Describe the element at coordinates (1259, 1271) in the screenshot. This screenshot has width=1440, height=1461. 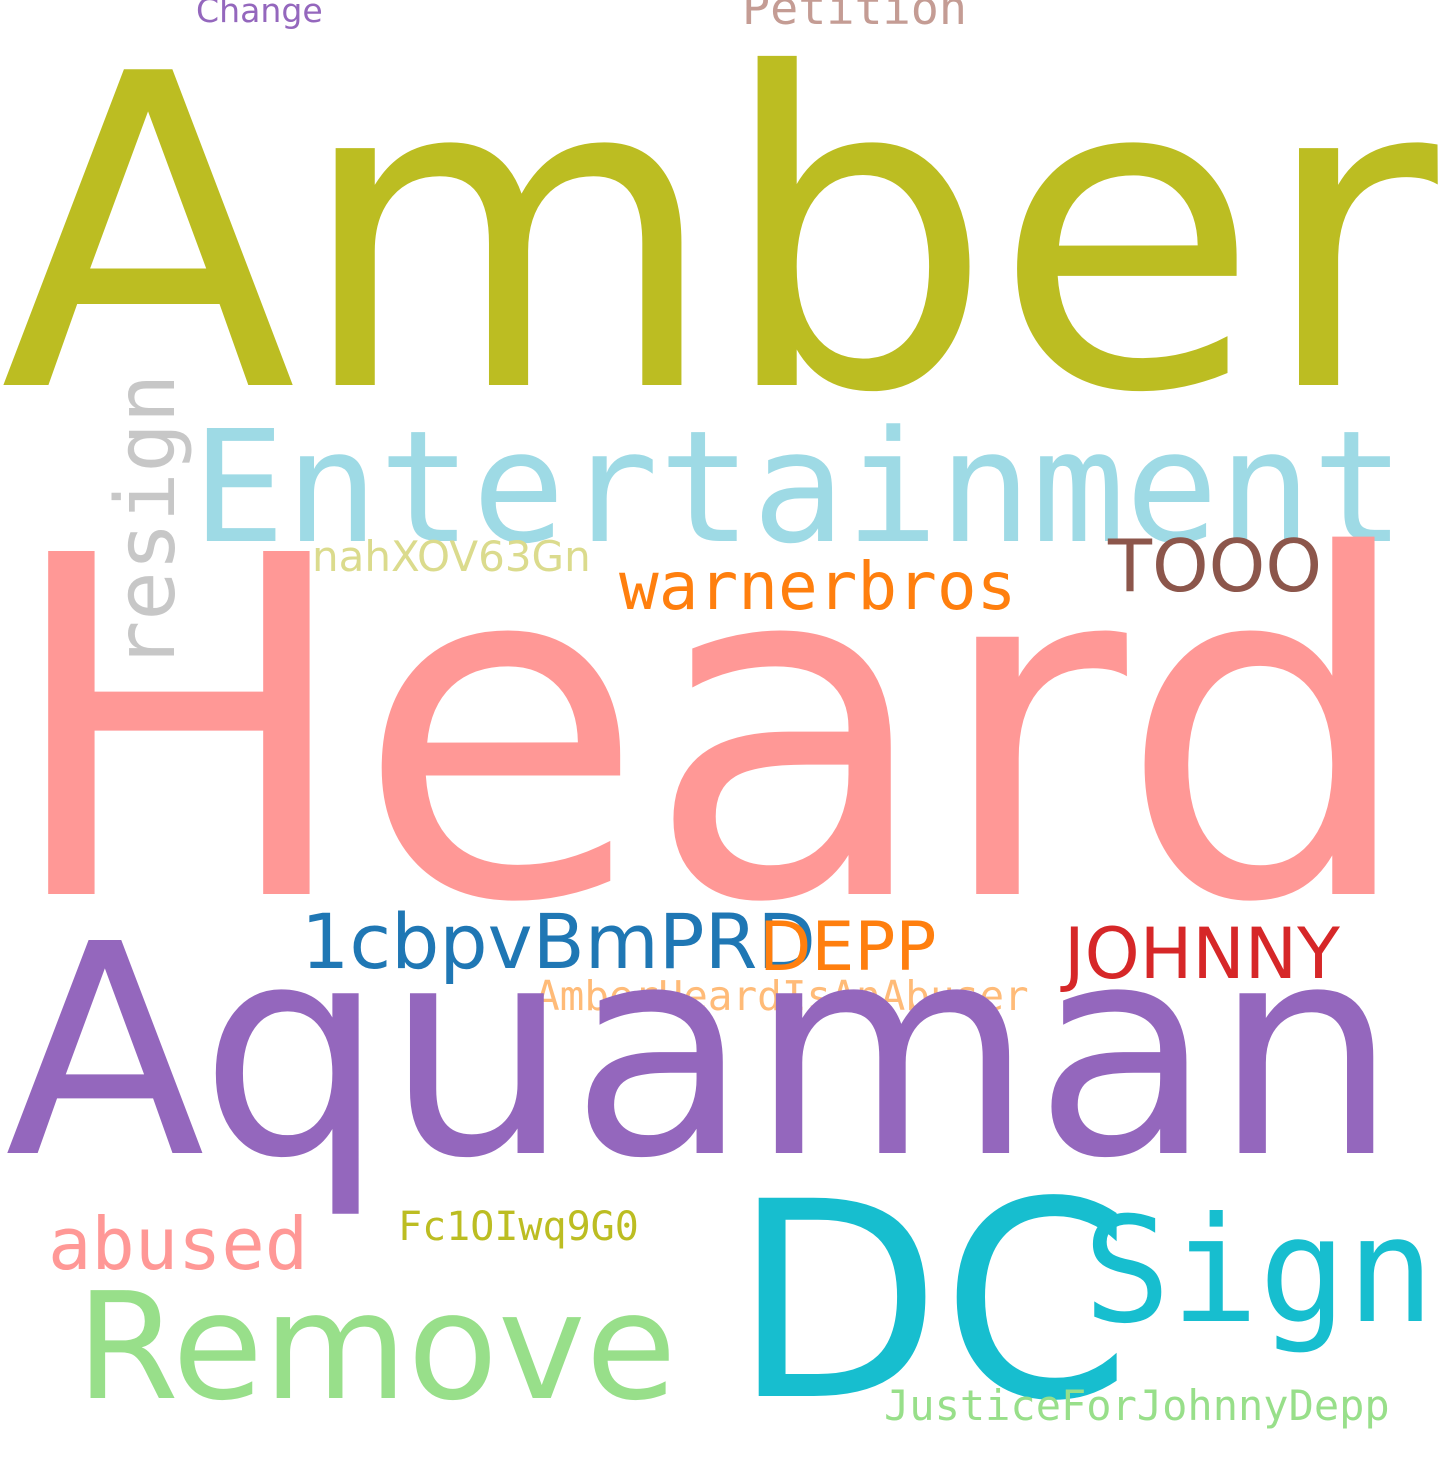
I see `word-sign: Sign` at that location.